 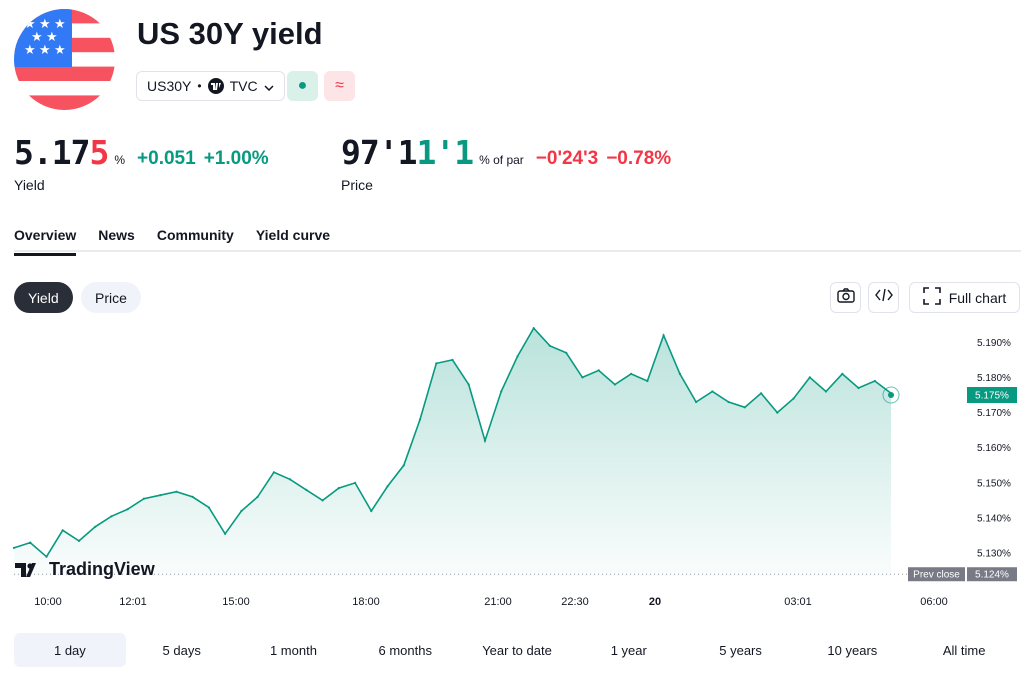 I want to click on code-icon, so click(x=883, y=297).